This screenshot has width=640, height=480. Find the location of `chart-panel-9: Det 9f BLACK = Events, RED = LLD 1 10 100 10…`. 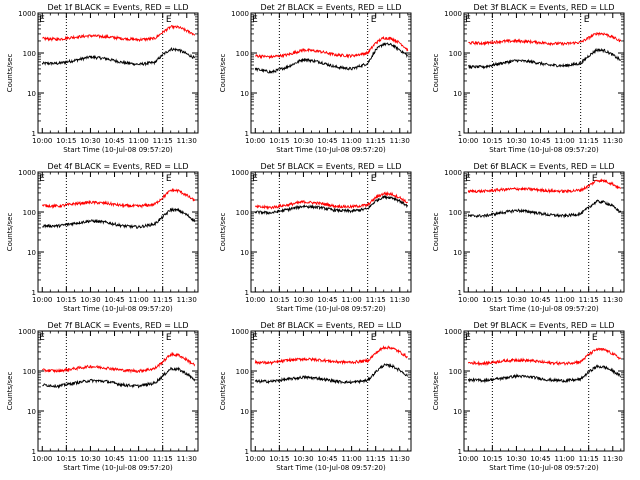

chart-panel-9: Det 9f BLACK = Events, RED = LLD 1 10 100 10… is located at coordinates (528, 396).